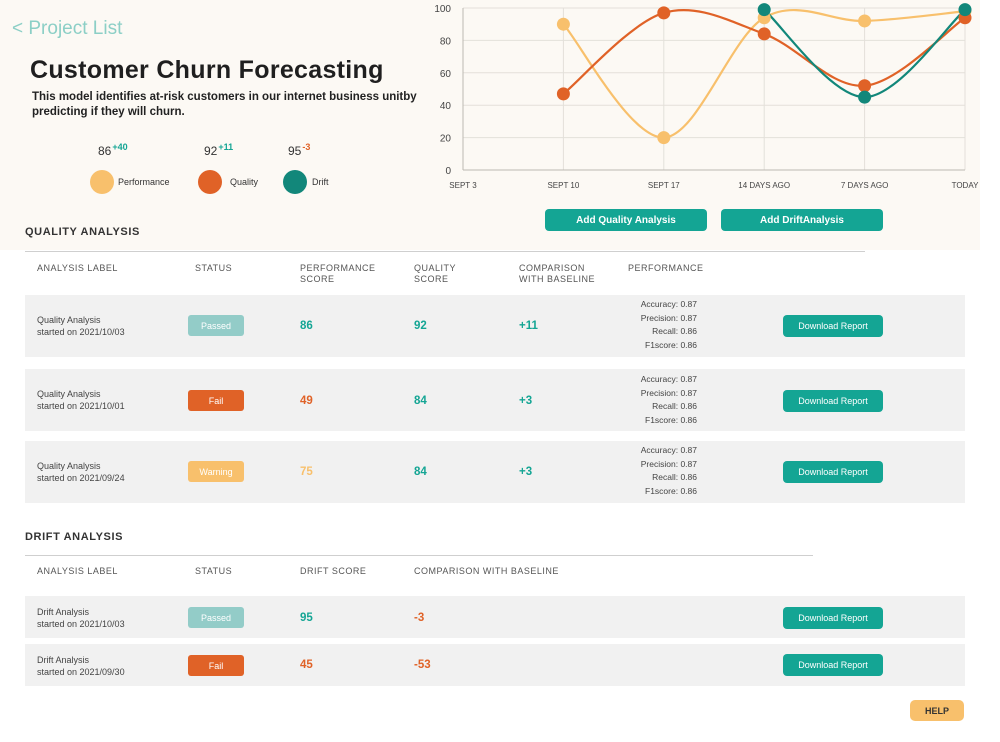 This screenshot has height=742, width=1000. Describe the element at coordinates (419, 555) in the screenshot. I see `drift-divider` at that location.